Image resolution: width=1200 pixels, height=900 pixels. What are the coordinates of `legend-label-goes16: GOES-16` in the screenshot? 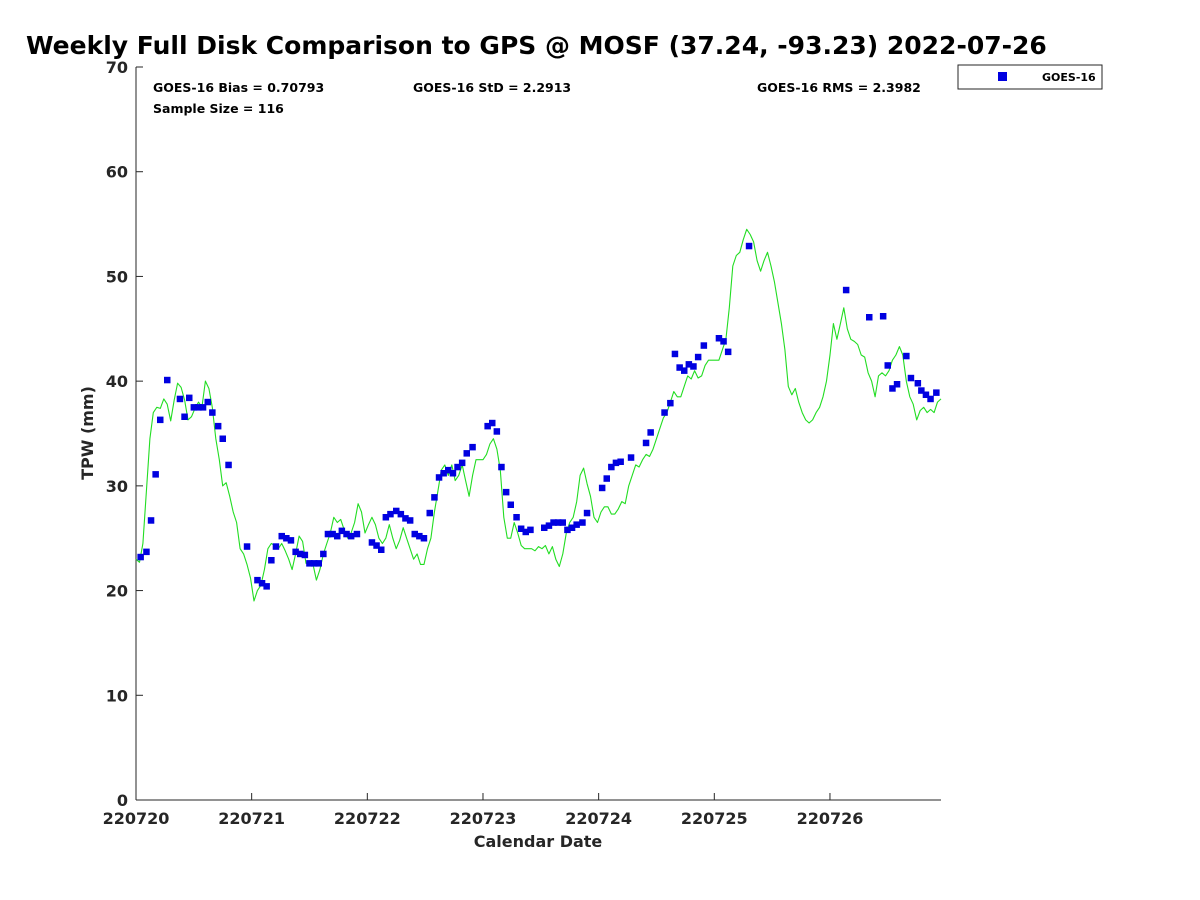 It's located at (1069, 77).